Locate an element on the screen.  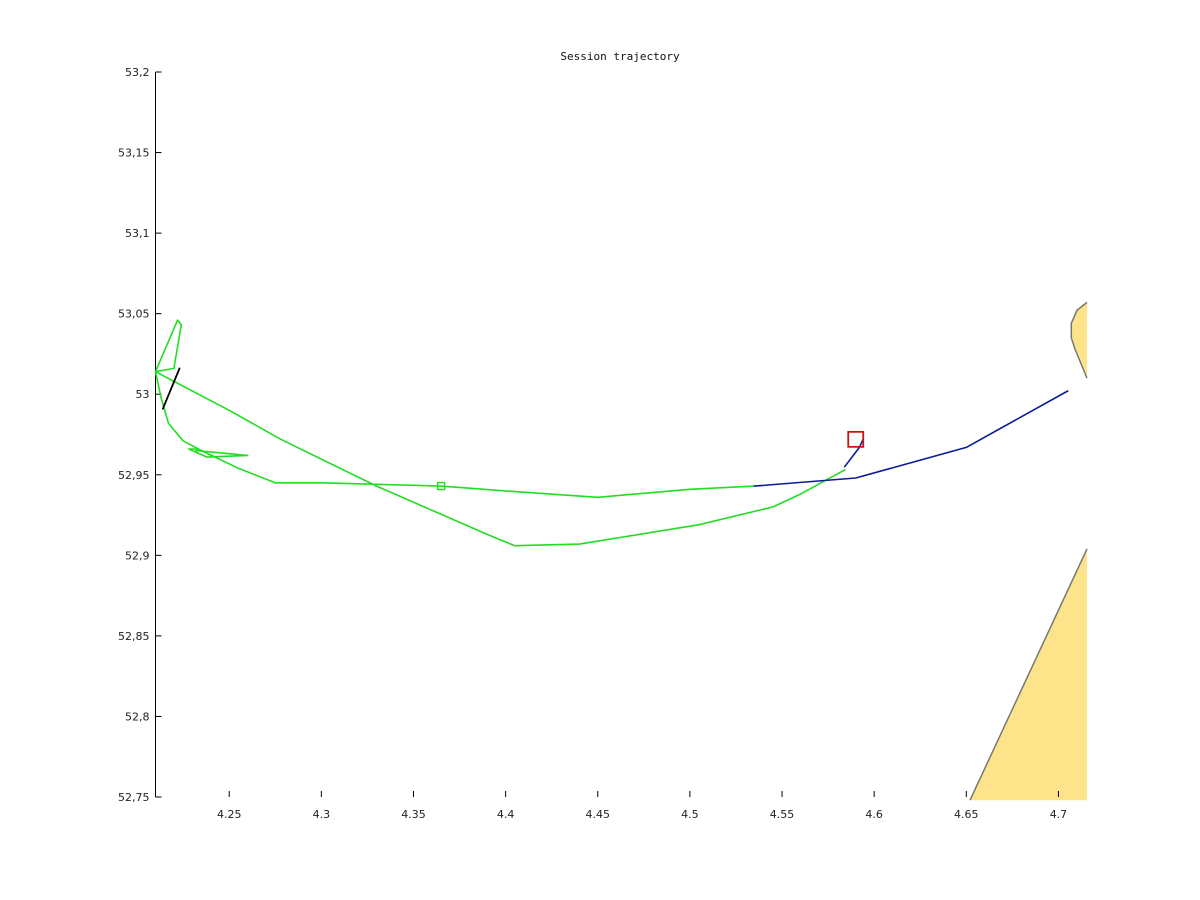
y-tick-label: 52,8 is located at coordinates (137, 716).